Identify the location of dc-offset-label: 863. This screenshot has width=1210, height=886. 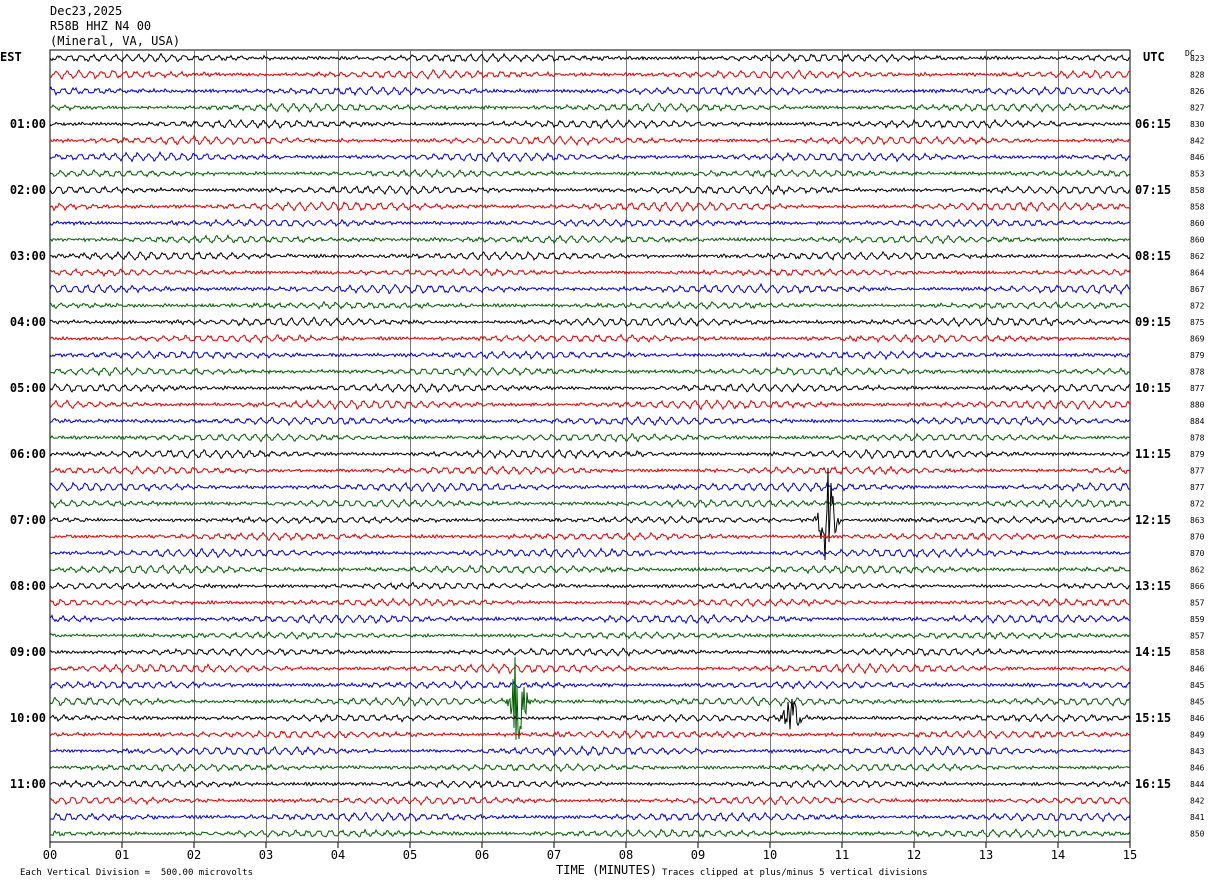
(1197, 520).